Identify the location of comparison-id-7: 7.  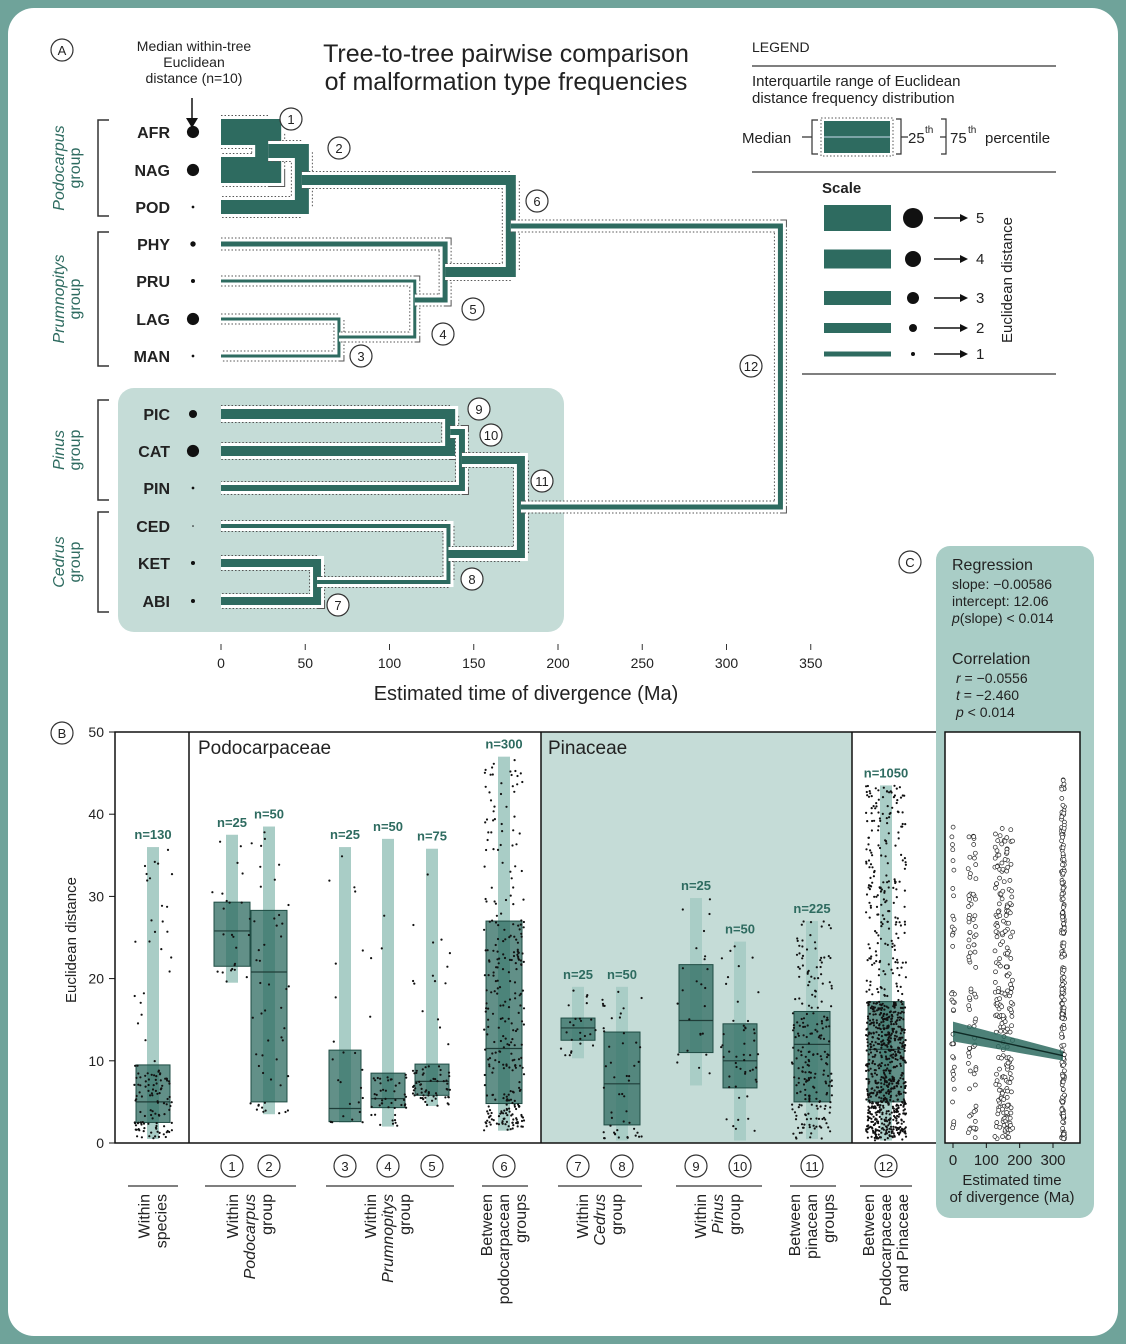
(577, 1166).